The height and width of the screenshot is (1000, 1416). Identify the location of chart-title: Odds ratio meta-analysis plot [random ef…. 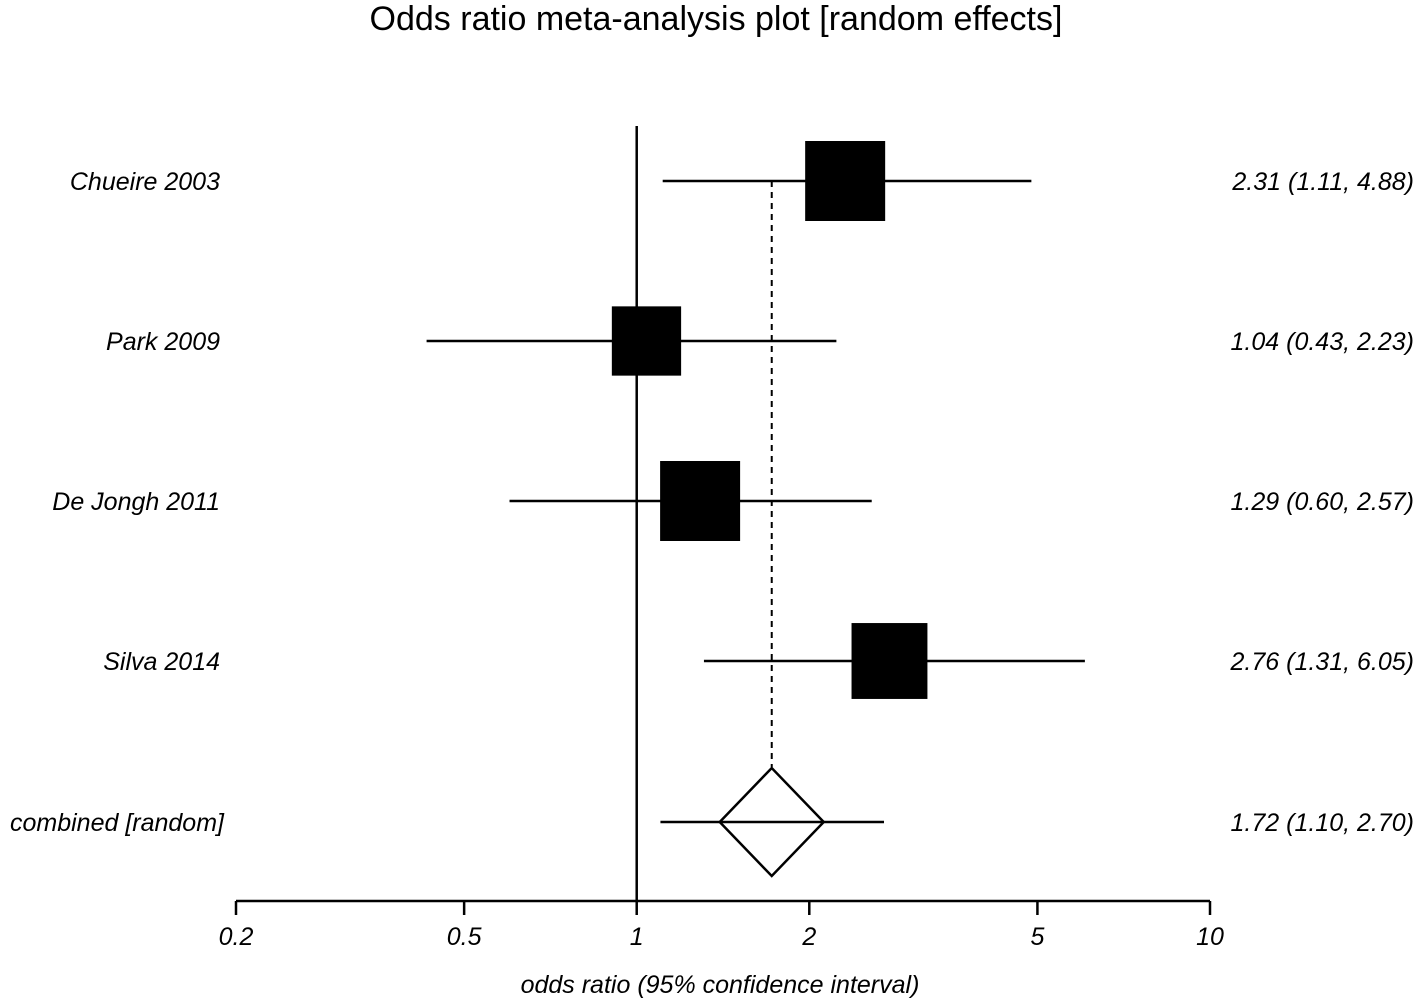
(716, 19).